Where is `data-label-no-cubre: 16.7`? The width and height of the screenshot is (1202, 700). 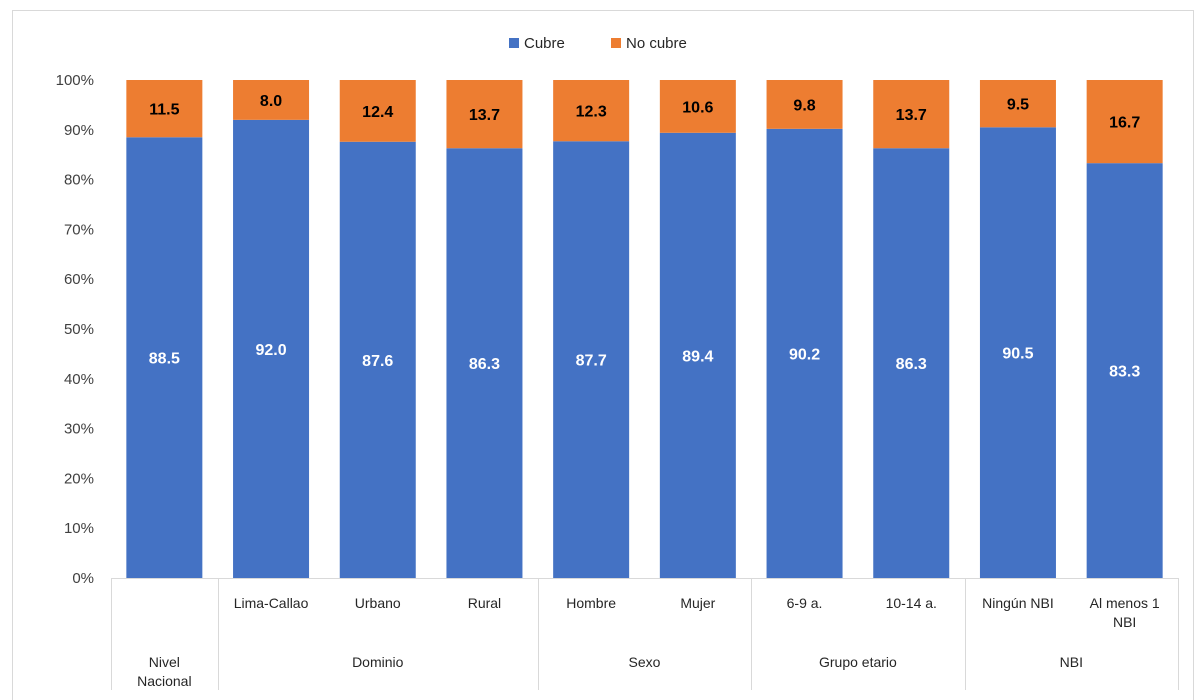
data-label-no-cubre: 16.7 is located at coordinates (1124, 123).